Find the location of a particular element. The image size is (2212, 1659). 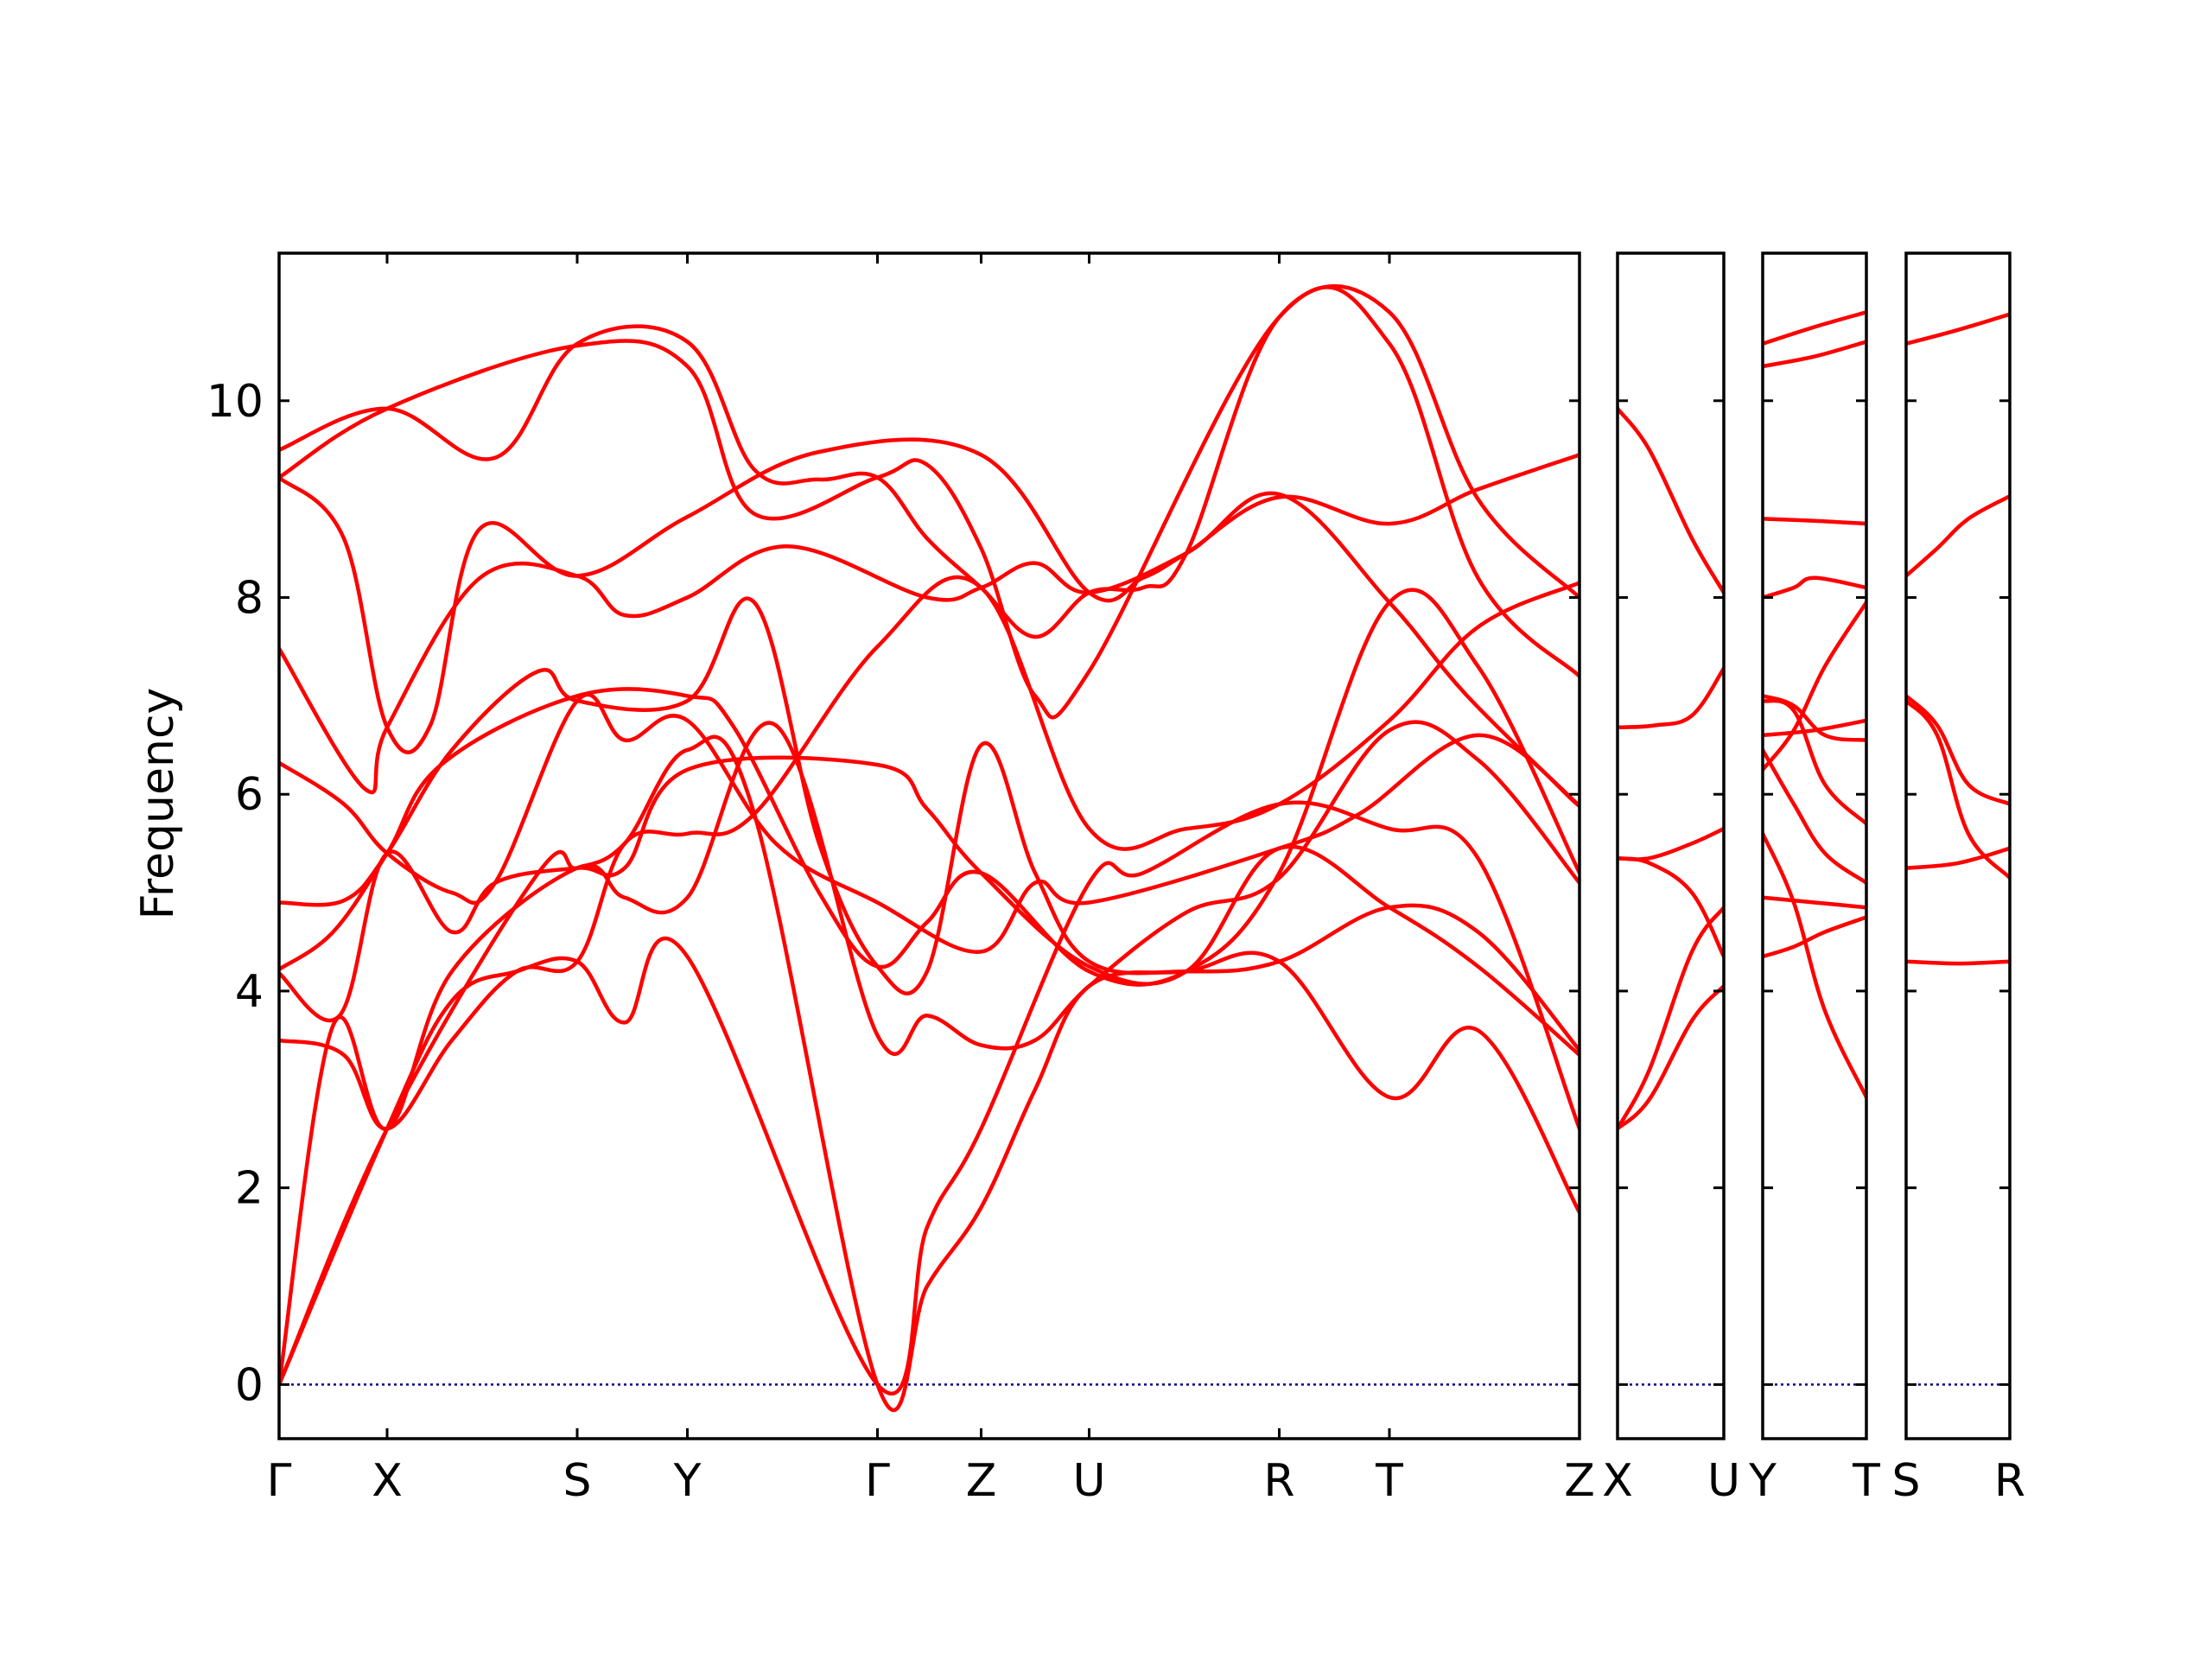

bands-YT is located at coordinates (1814, 705).